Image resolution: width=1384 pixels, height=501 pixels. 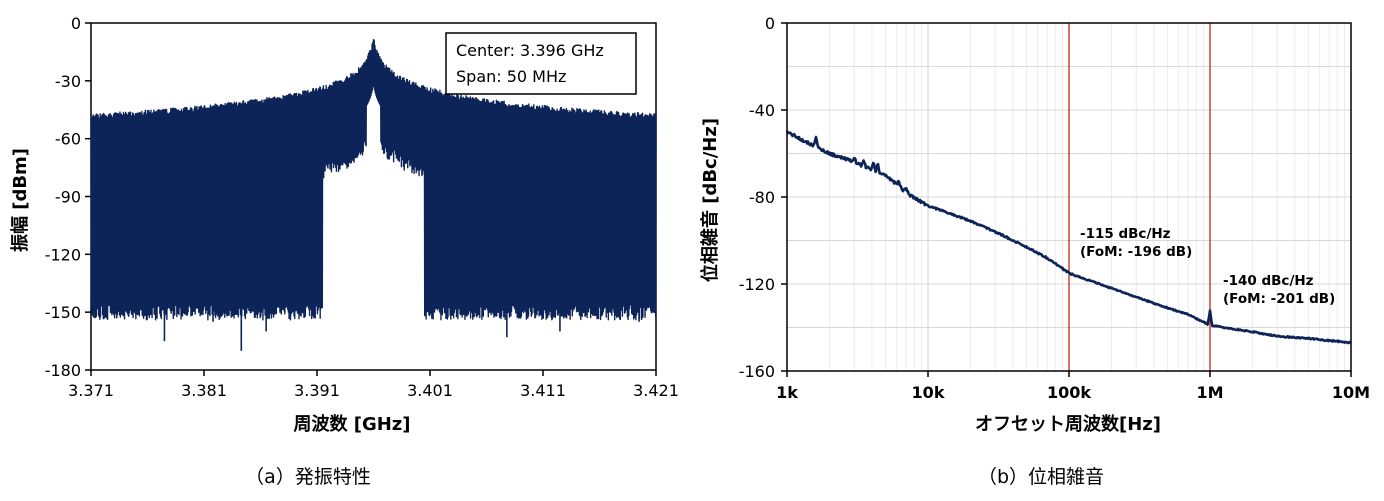 I want to click on spectrum-x-tick-label: 3.401, so click(x=430, y=390).